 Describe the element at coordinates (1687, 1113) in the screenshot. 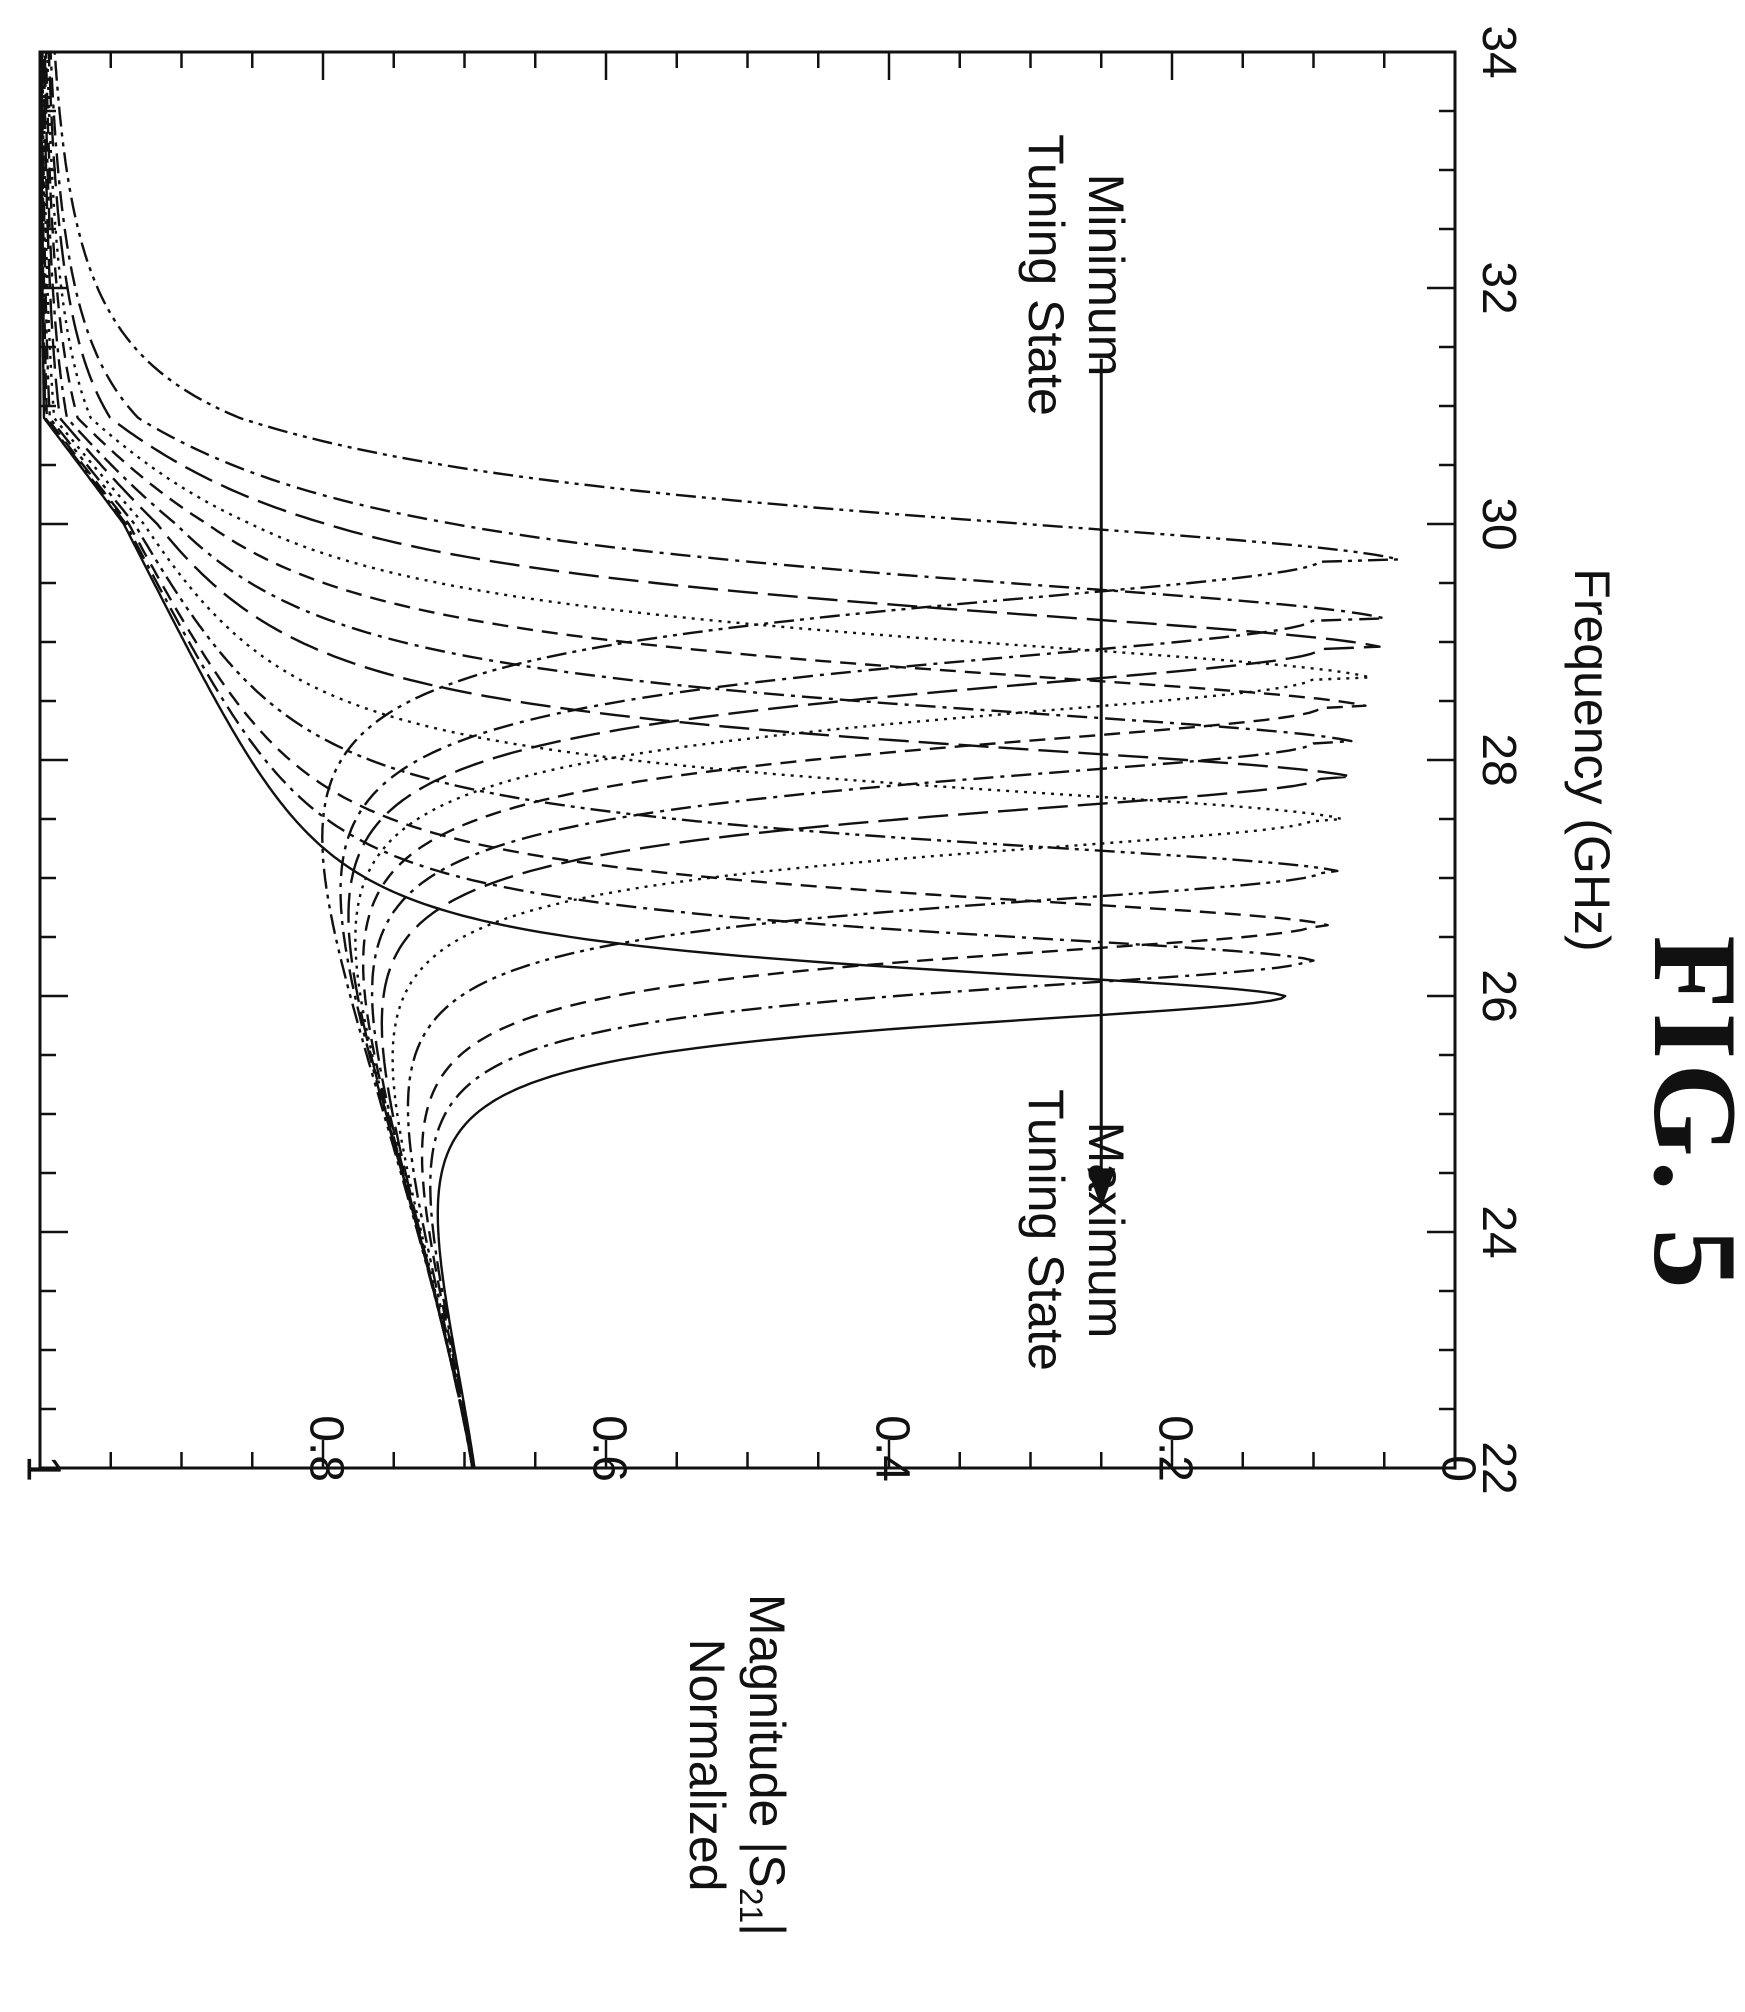

I see `figure-label: FIG. 5` at that location.